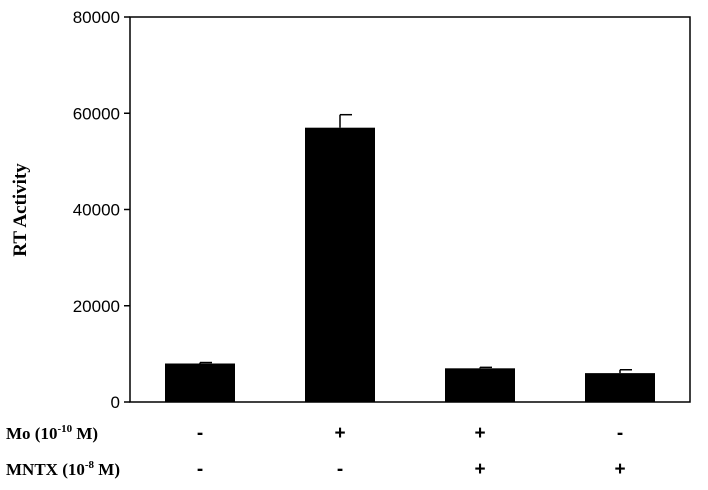 Image resolution: width=708 pixels, height=490 pixels. I want to click on treatment-row-label-2: MNTX (10-8 M), so click(63, 469).